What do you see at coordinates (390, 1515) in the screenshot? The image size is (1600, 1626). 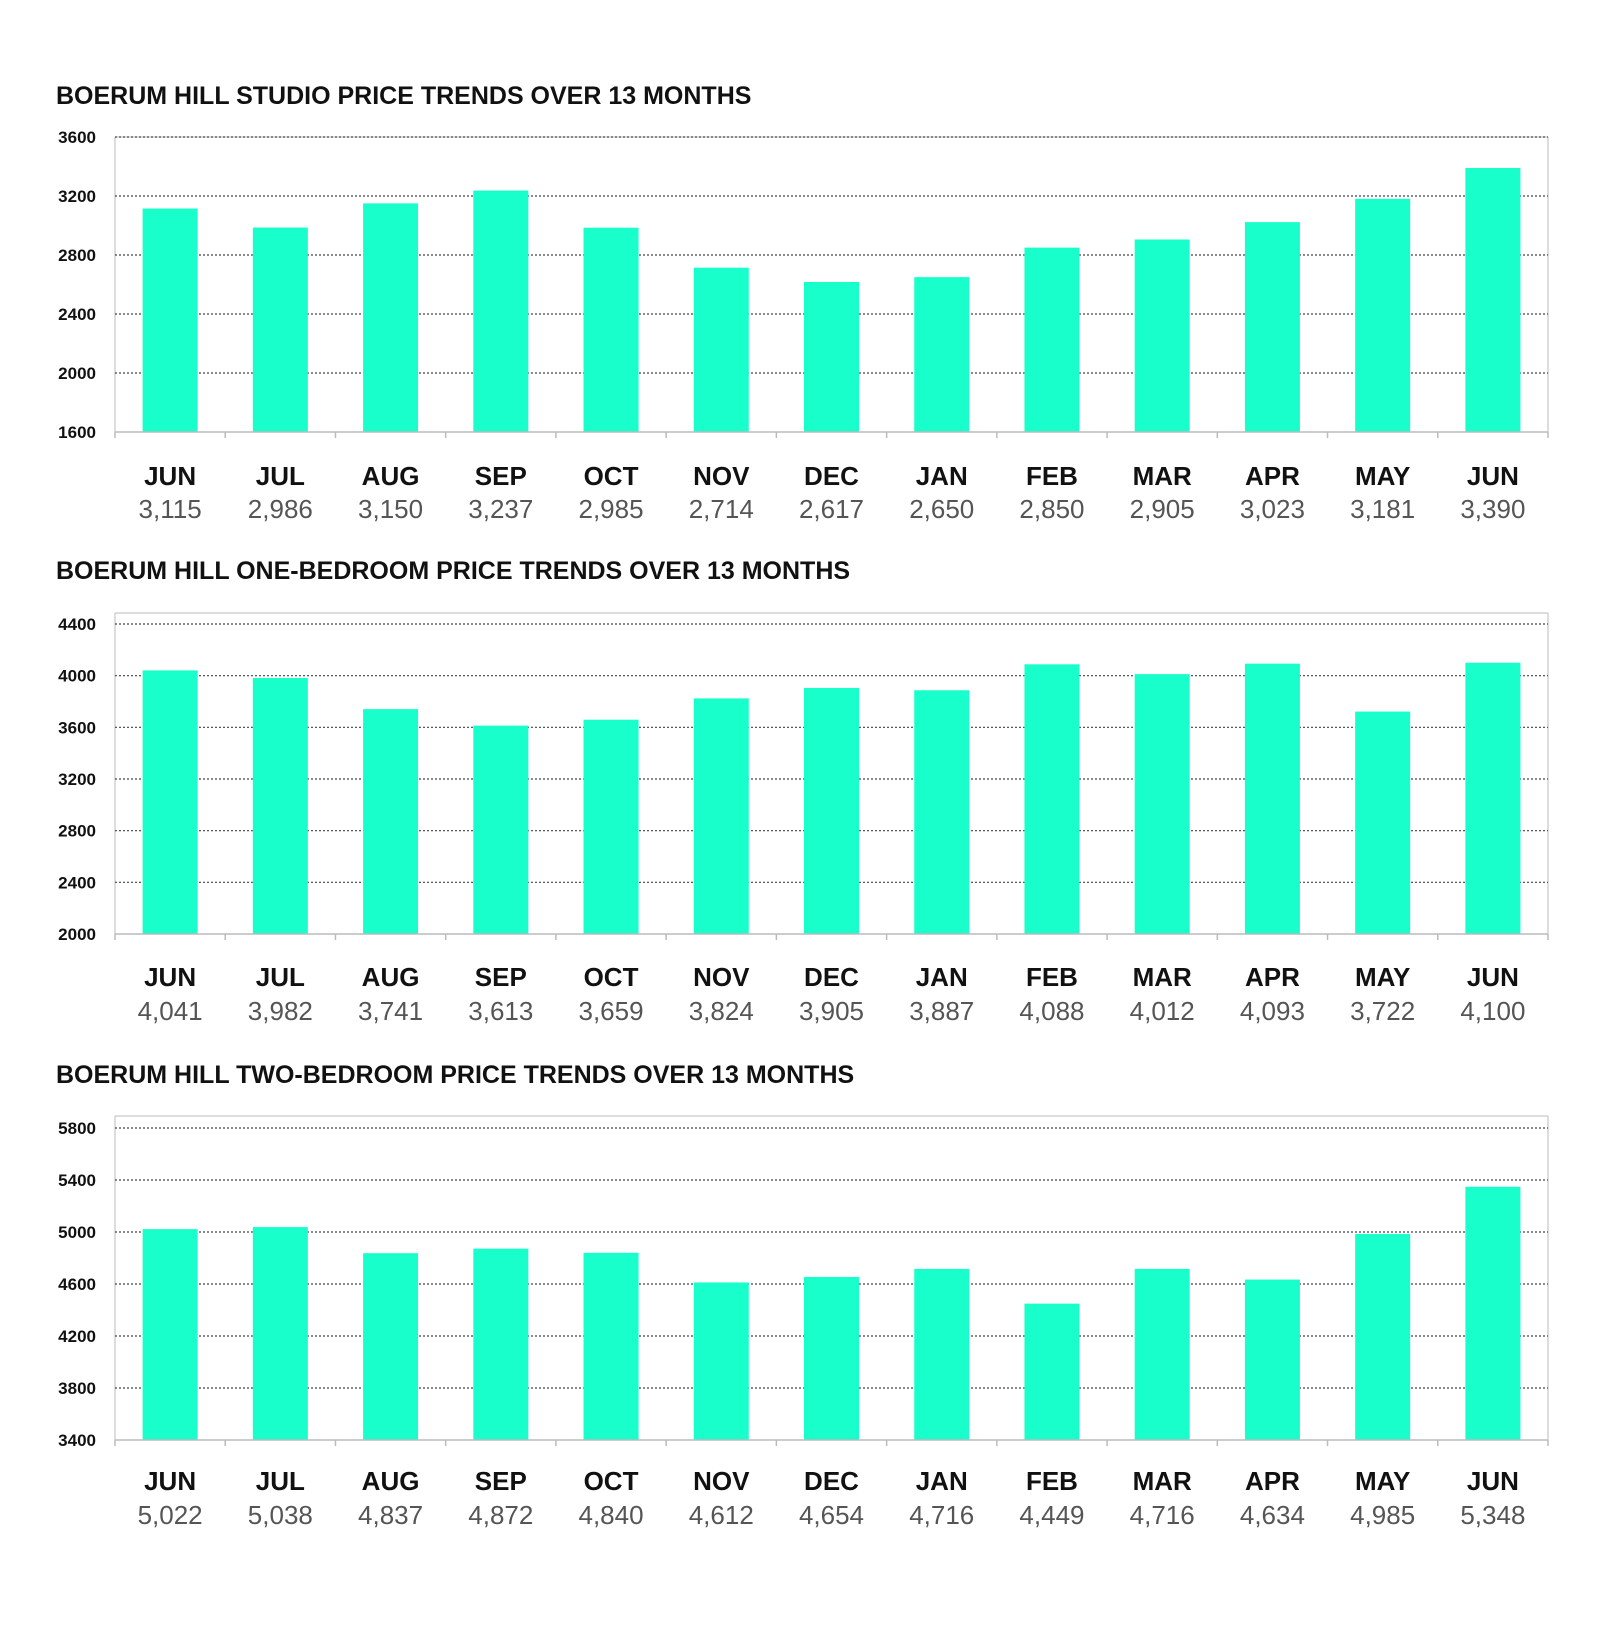 I see `data-label: 4,837` at bounding box center [390, 1515].